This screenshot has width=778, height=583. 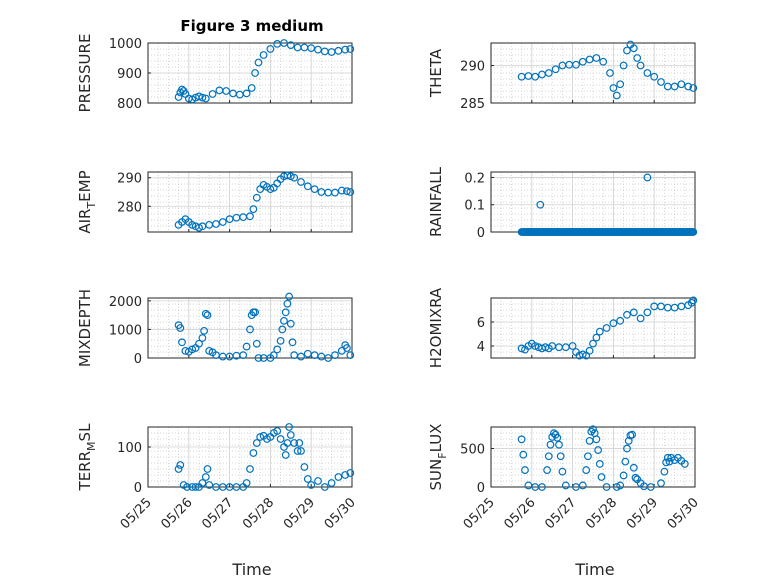 I want to click on x-tick-label: 05/29, so click(x=299, y=513).